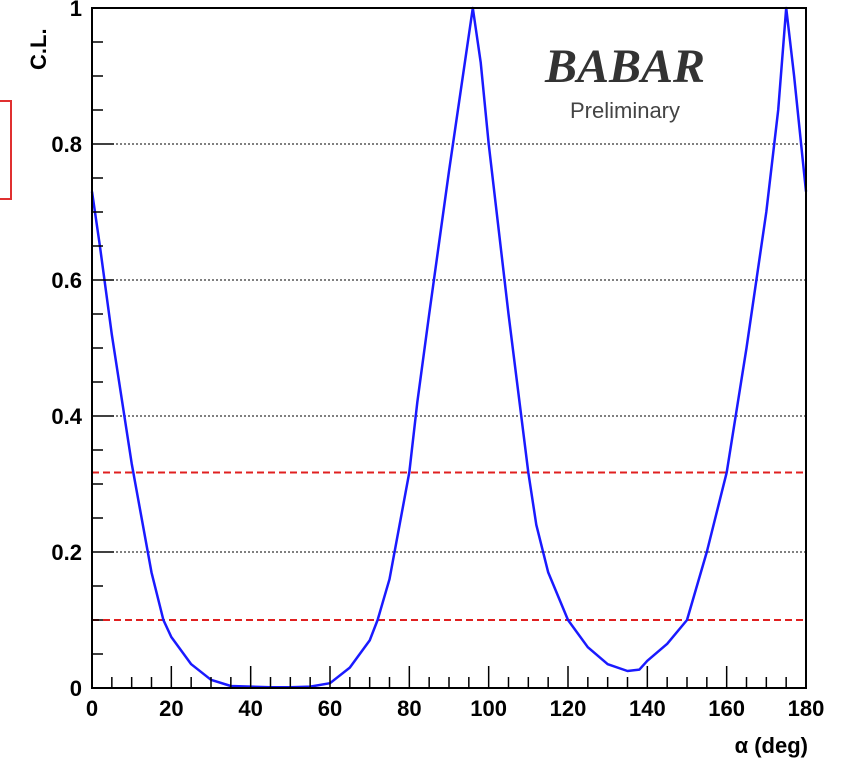 Image resolution: width=844 pixels, height=759 pixels. I want to click on x-tick-label-4: 80, so click(409, 708).